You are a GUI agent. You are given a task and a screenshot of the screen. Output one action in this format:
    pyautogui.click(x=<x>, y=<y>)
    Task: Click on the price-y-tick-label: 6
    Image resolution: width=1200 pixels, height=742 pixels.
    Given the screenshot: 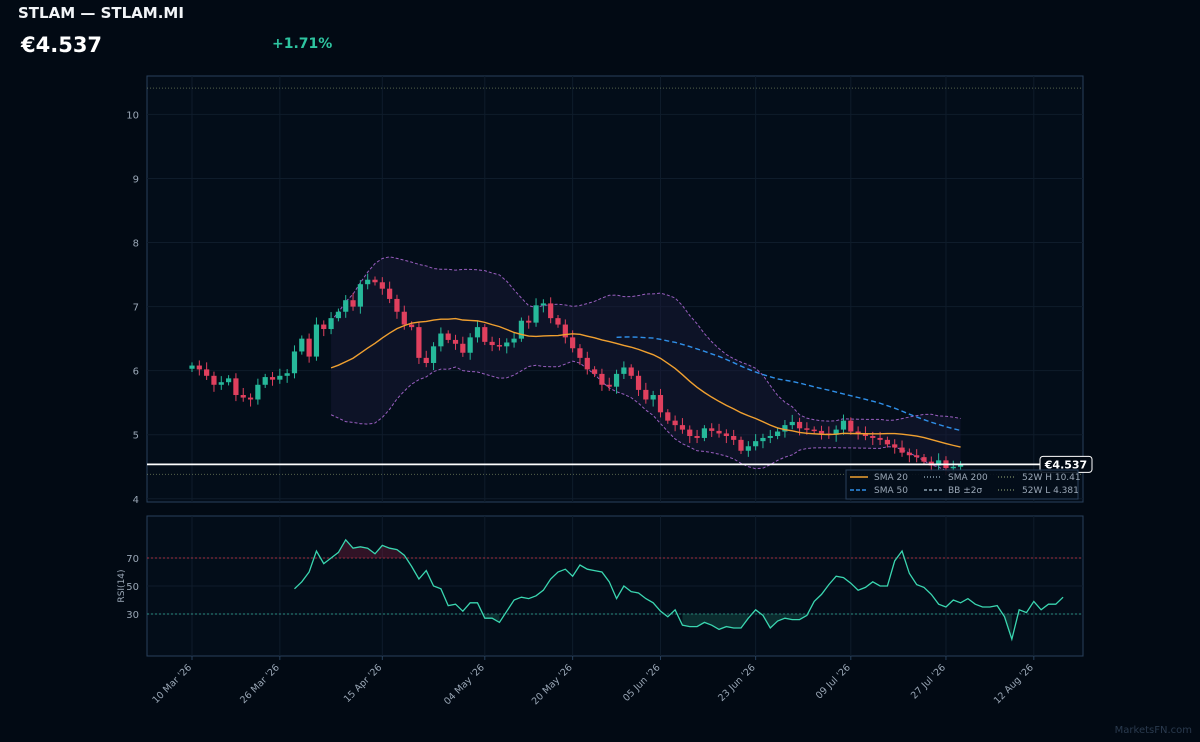 What is the action you would take?
    pyautogui.click(x=136, y=372)
    